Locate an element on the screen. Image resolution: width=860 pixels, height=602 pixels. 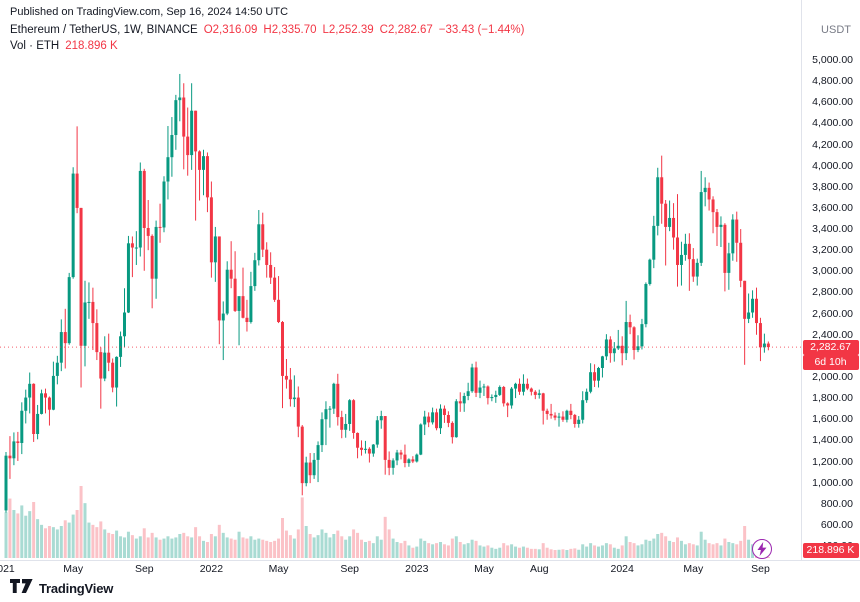
price-tick-label: 1,200.00 is located at coordinates (832, 461).